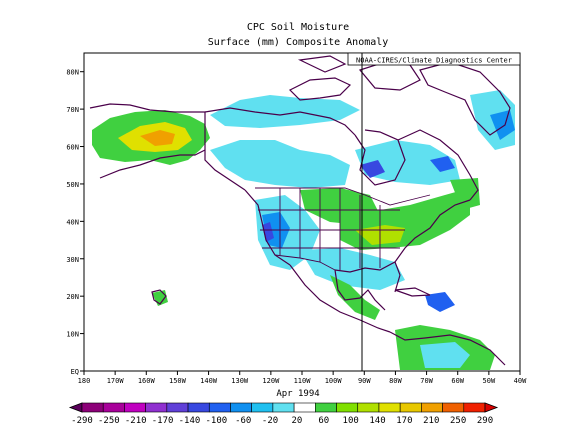  What do you see at coordinates (305, 262) in the screenshot?
I see `border-us-mexico` at bounding box center [305, 262].